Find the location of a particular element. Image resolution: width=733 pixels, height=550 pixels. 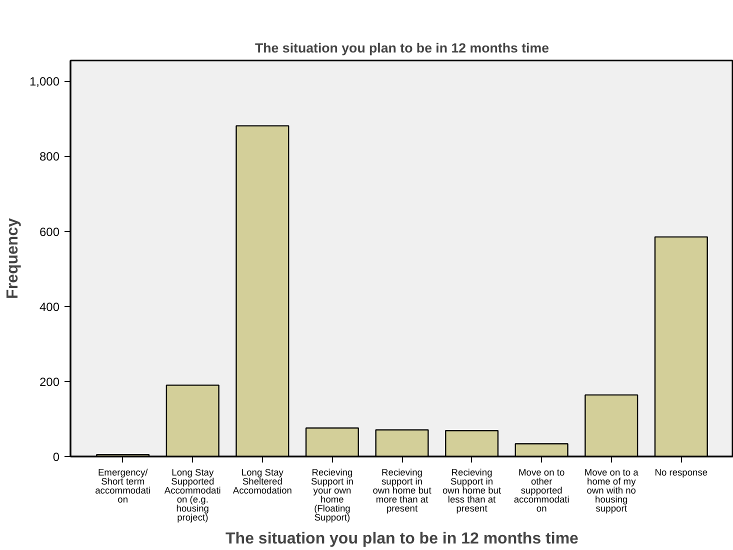

y-tick-label: 1,000 is located at coordinates (44, 81).